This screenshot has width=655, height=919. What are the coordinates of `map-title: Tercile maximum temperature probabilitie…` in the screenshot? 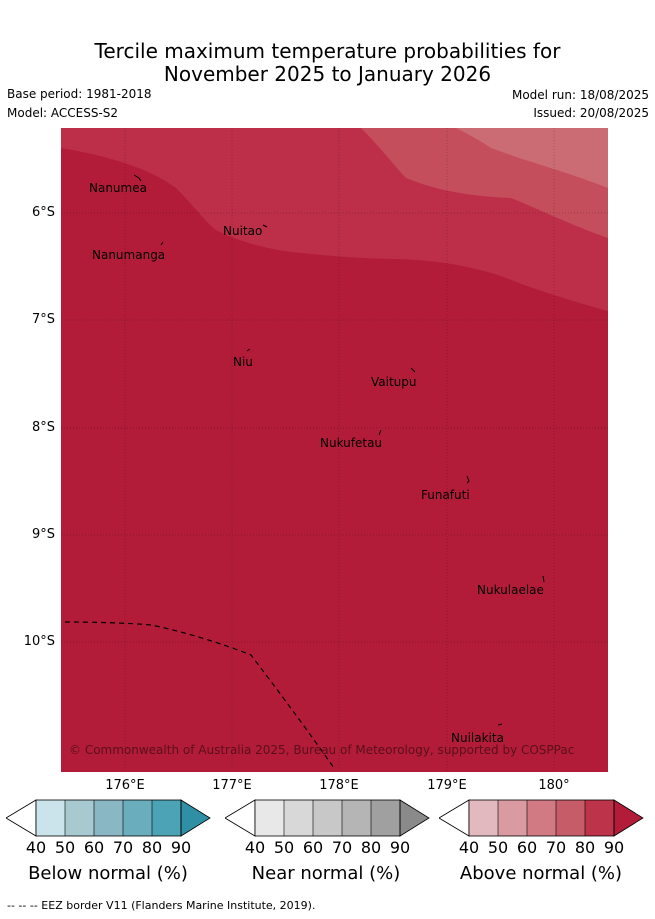 It's located at (327, 63).